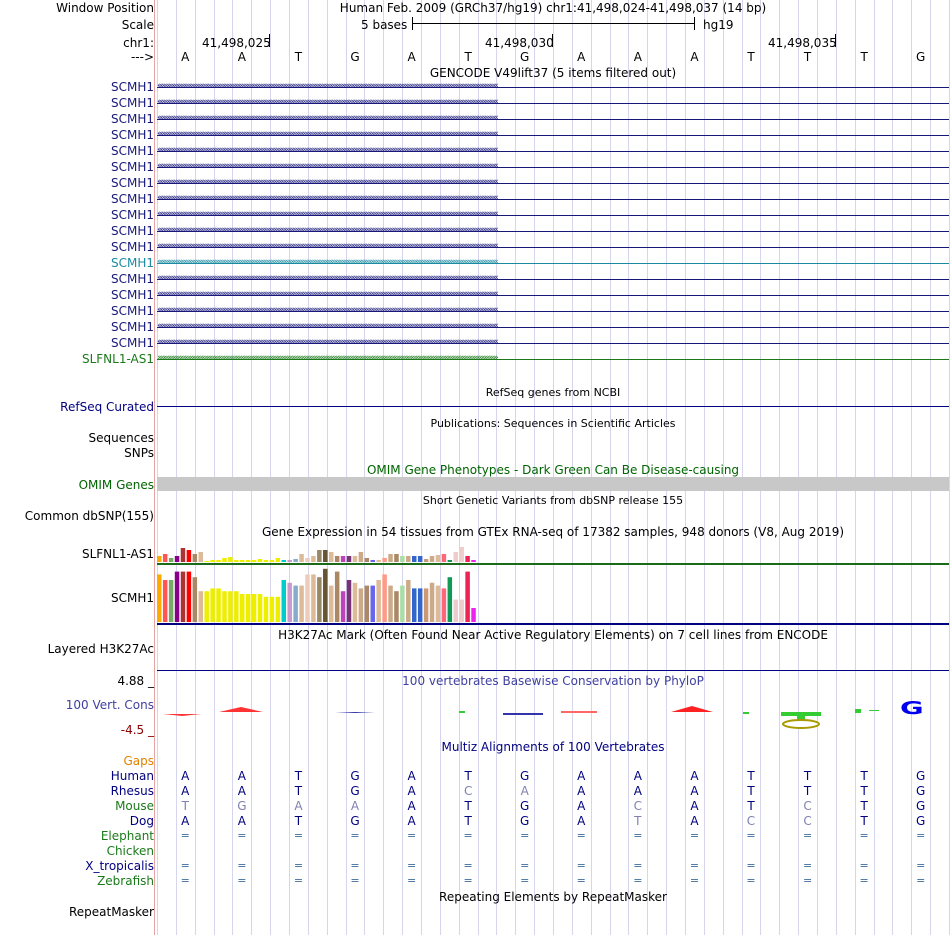  I want to click on gtex-gene-label: SLFNL1-AS1, so click(117, 554).